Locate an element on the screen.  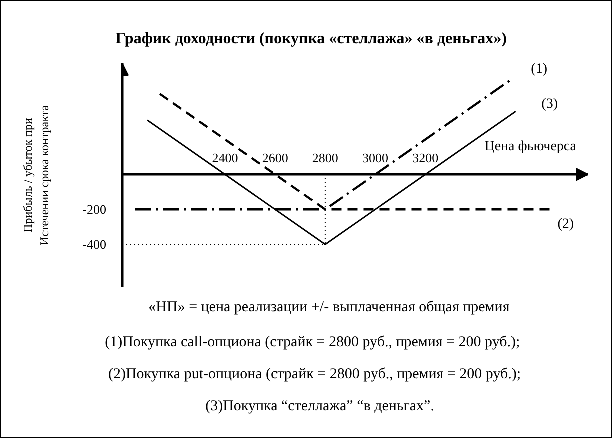
x-tick-label: 3200 is located at coordinates (425, 158).